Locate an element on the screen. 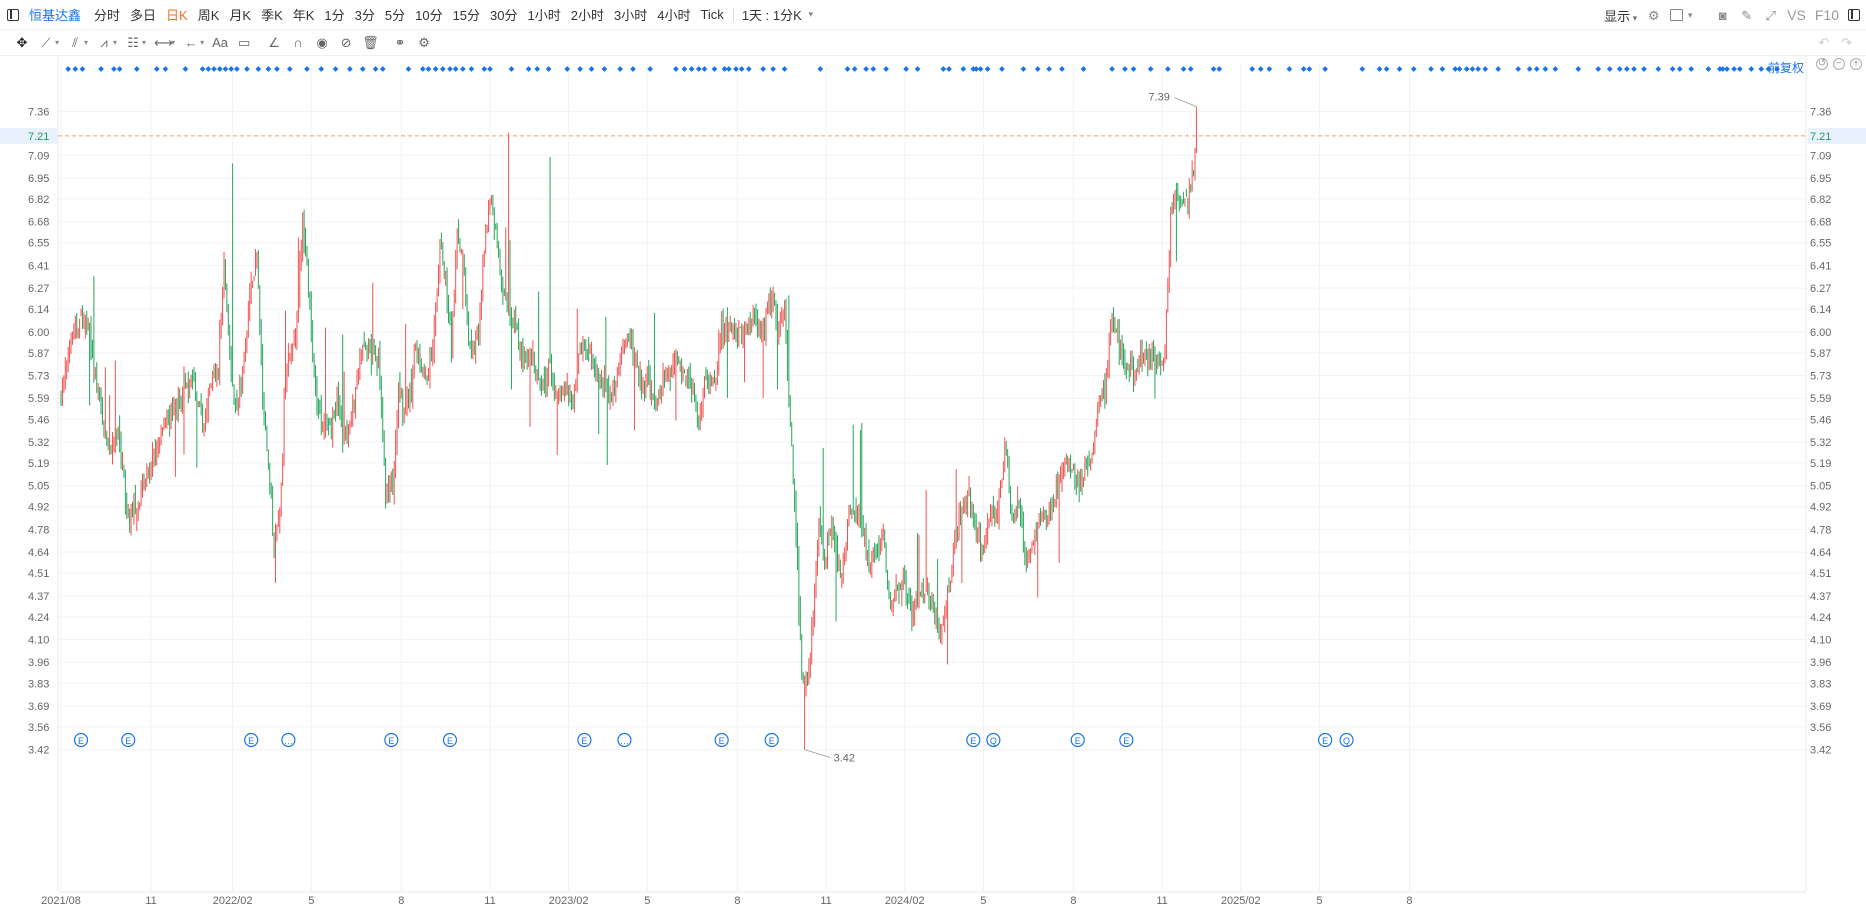 Image resolution: width=1866 pixels, height=916 pixels. chevron-down-icon: ▾ is located at coordinates (811, 14).